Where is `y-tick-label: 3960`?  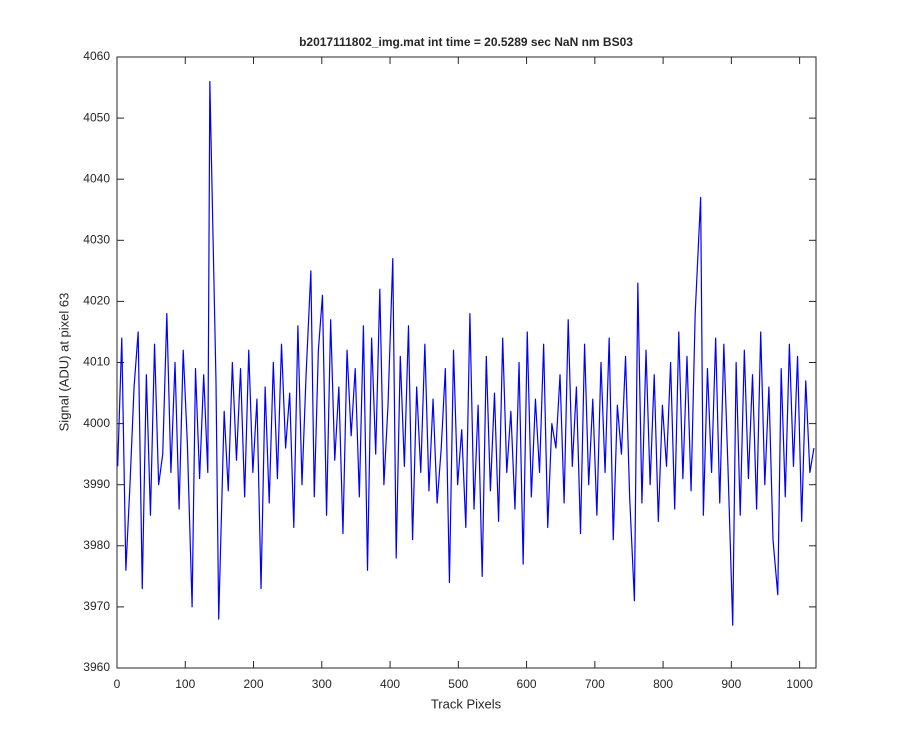
y-tick-label: 3960 is located at coordinates (96, 667).